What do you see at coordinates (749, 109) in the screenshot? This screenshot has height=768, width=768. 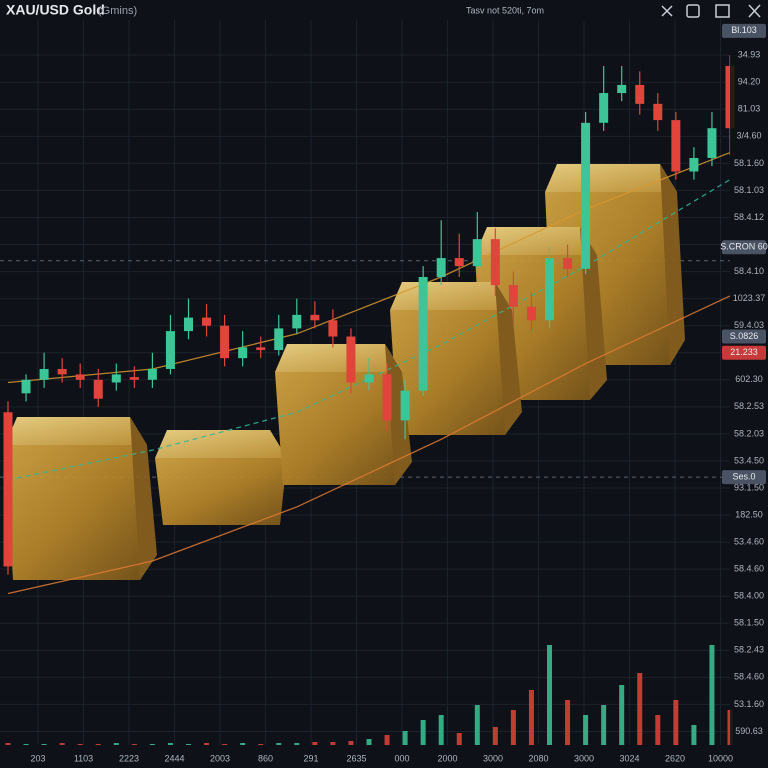 I see `y-tick-label: 81.03` at bounding box center [749, 109].